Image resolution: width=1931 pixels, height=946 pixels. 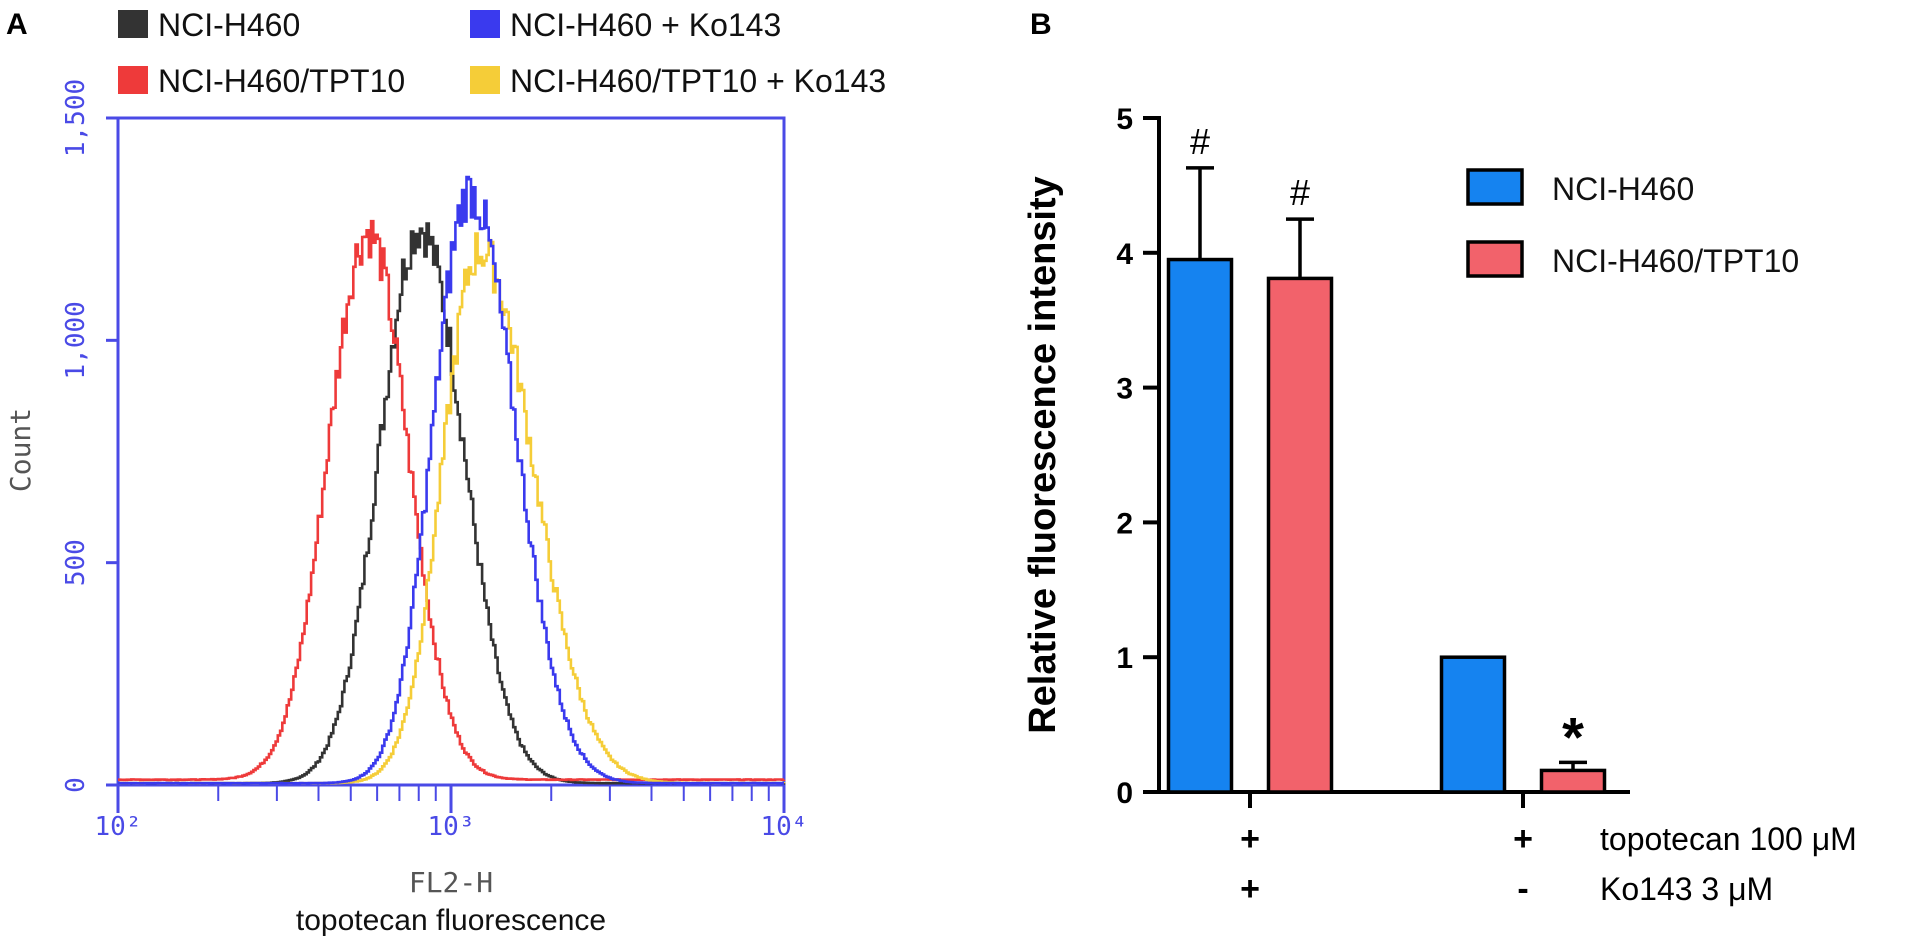 What do you see at coordinates (645, 25) in the screenshot?
I see `legend-label-3: NCI-H460 + Ko143` at bounding box center [645, 25].